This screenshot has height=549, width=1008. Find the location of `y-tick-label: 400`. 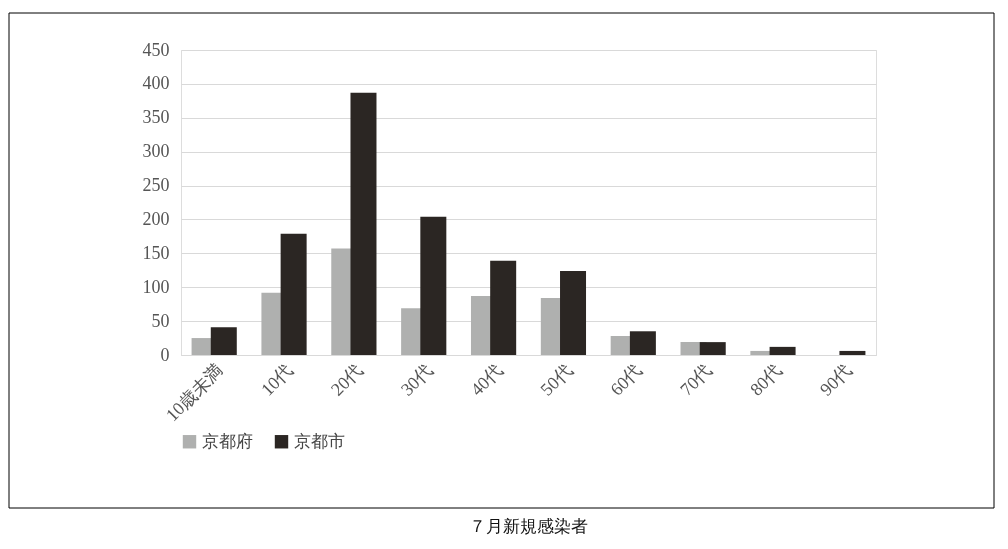

y-tick-label: 400 is located at coordinates (156, 83).